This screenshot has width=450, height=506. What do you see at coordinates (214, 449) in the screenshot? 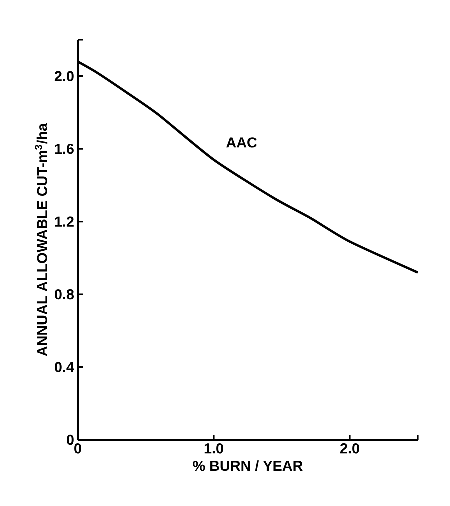
I see `x-tick-label: 1.0` at bounding box center [214, 449].